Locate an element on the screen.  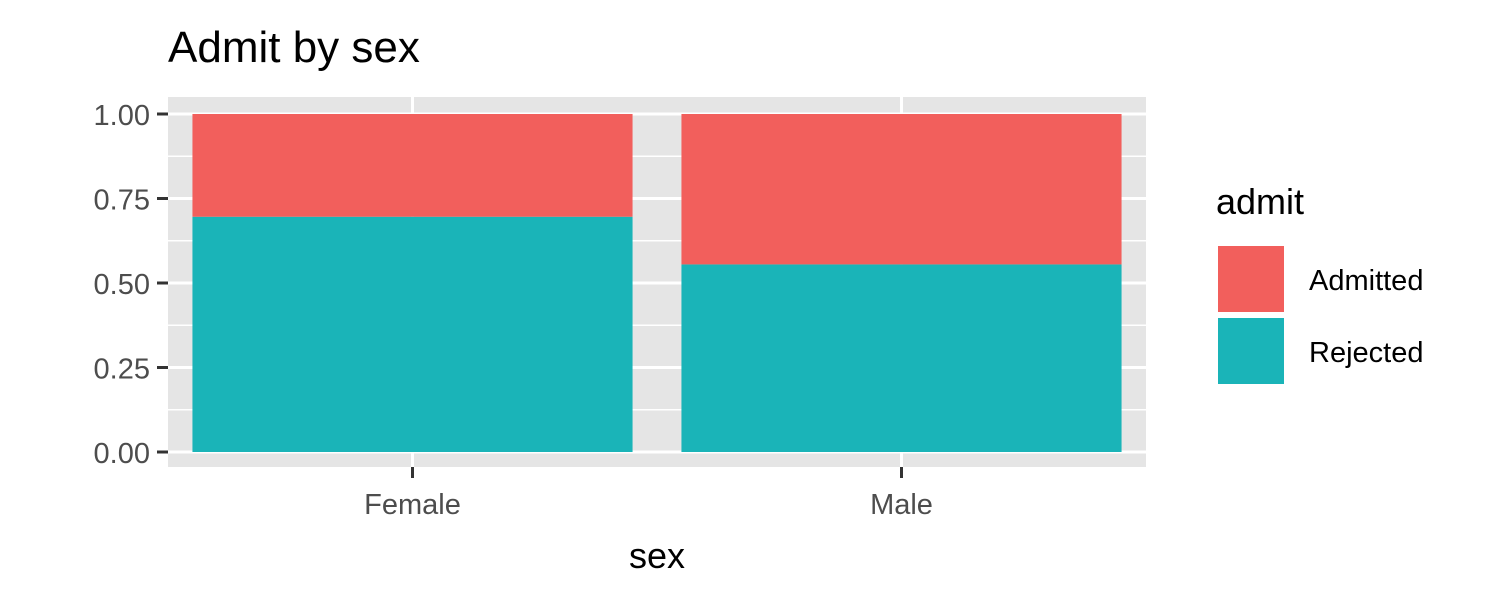
legend-title: admit is located at coordinates (1260, 201).